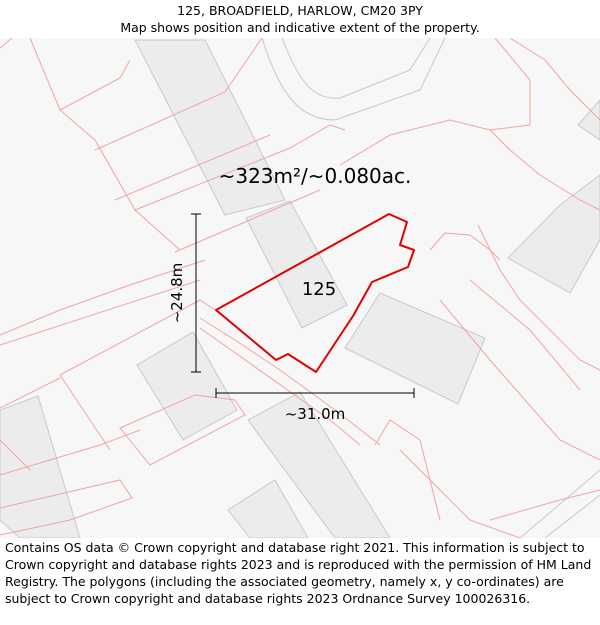 The image size is (600, 625). What do you see at coordinates (196, 293) in the screenshot?
I see `height-dimension-line` at bounding box center [196, 293].